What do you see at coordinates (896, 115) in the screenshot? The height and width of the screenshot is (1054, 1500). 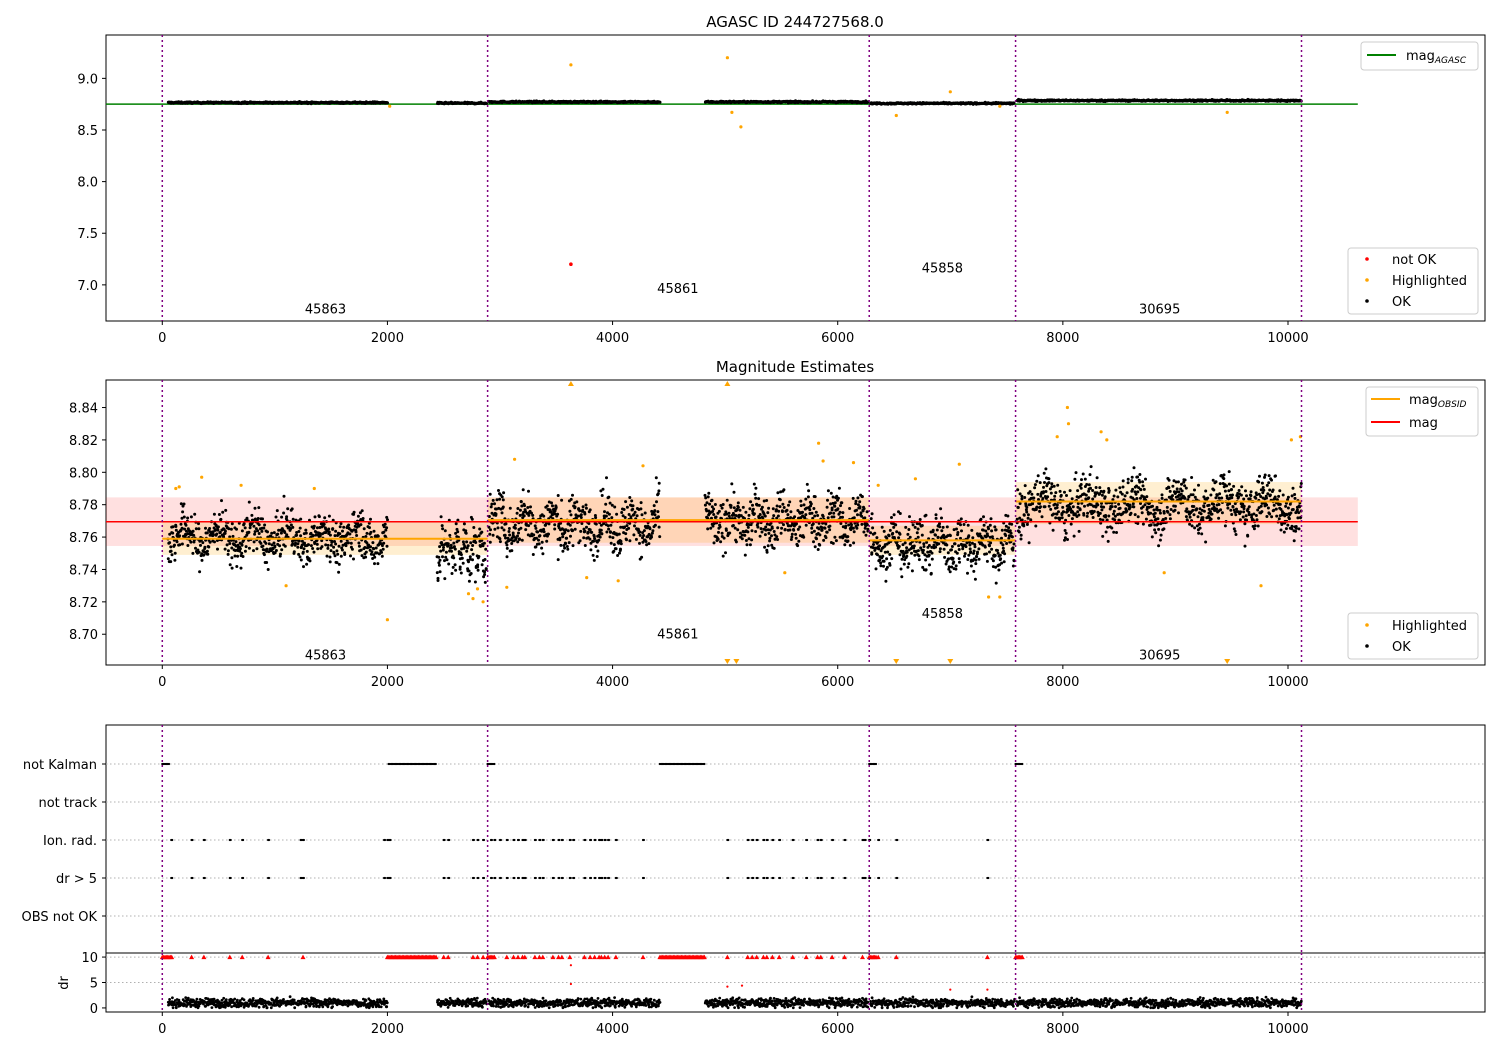 I see `highlighted-point` at bounding box center [896, 115].